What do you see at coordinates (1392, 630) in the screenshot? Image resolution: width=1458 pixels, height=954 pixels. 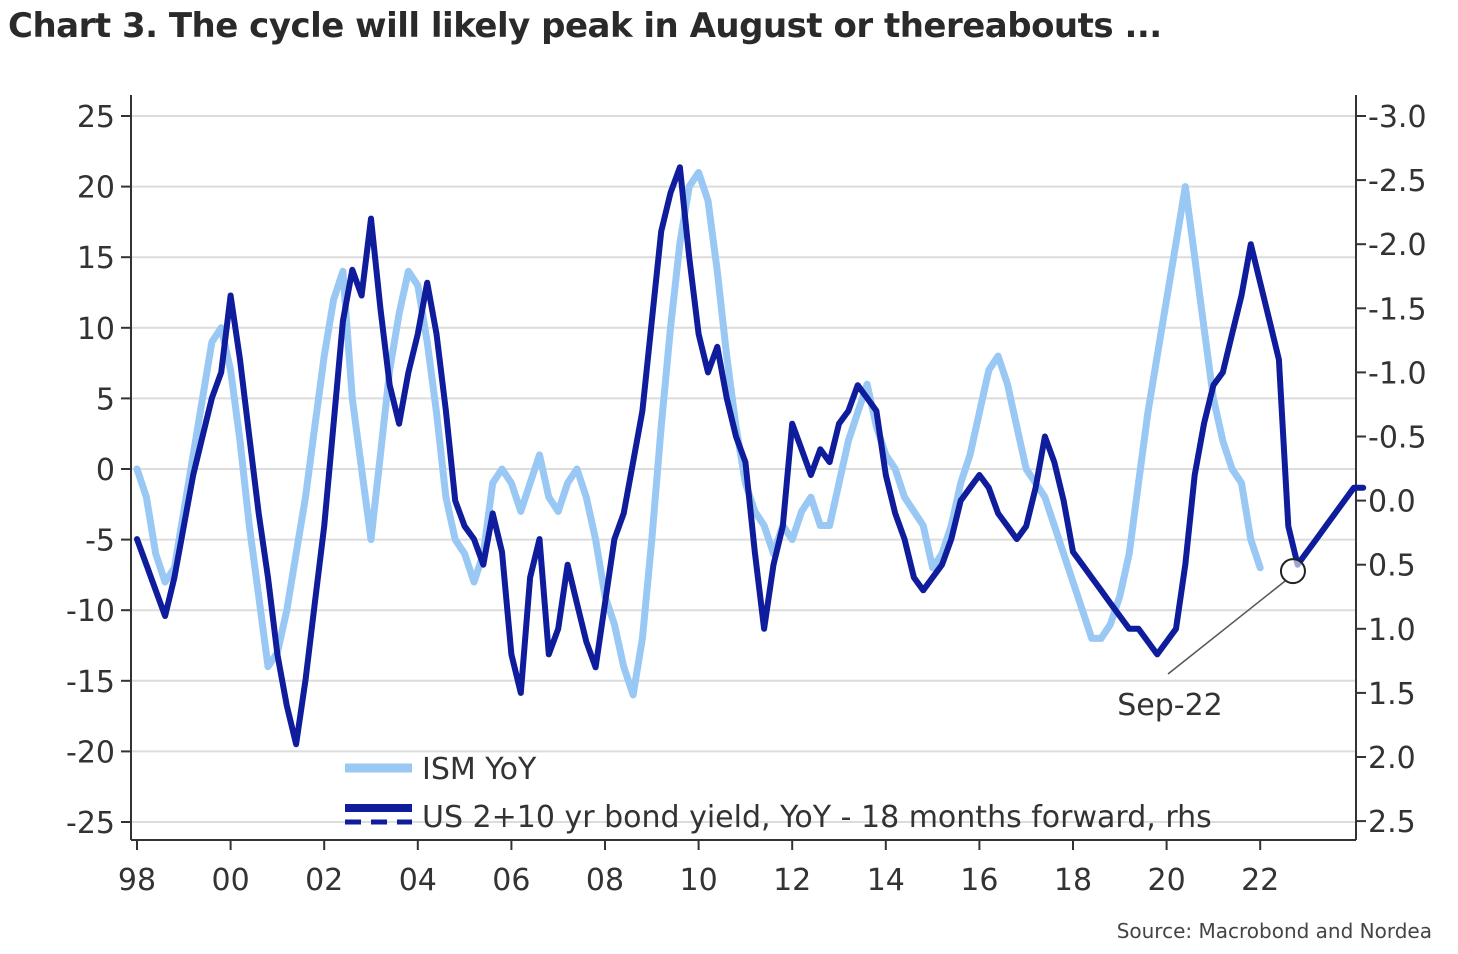 I see `right-tick-label: 1.0` at bounding box center [1392, 630].